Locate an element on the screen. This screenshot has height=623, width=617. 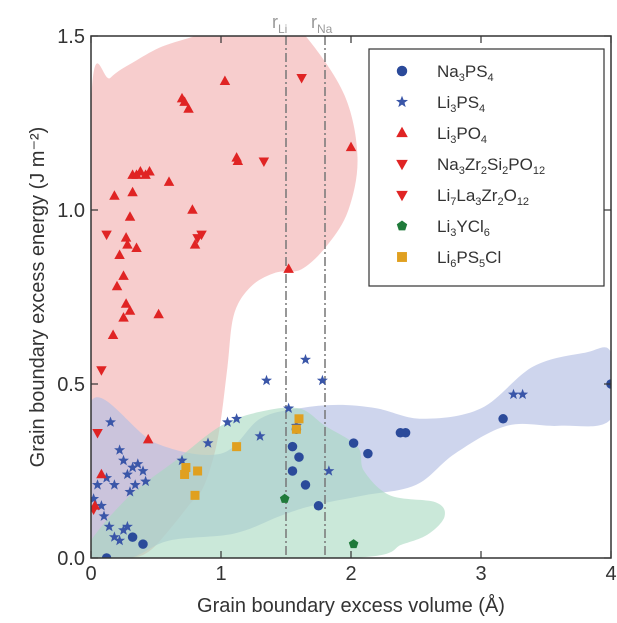
legend-box is located at coordinates (486, 167).